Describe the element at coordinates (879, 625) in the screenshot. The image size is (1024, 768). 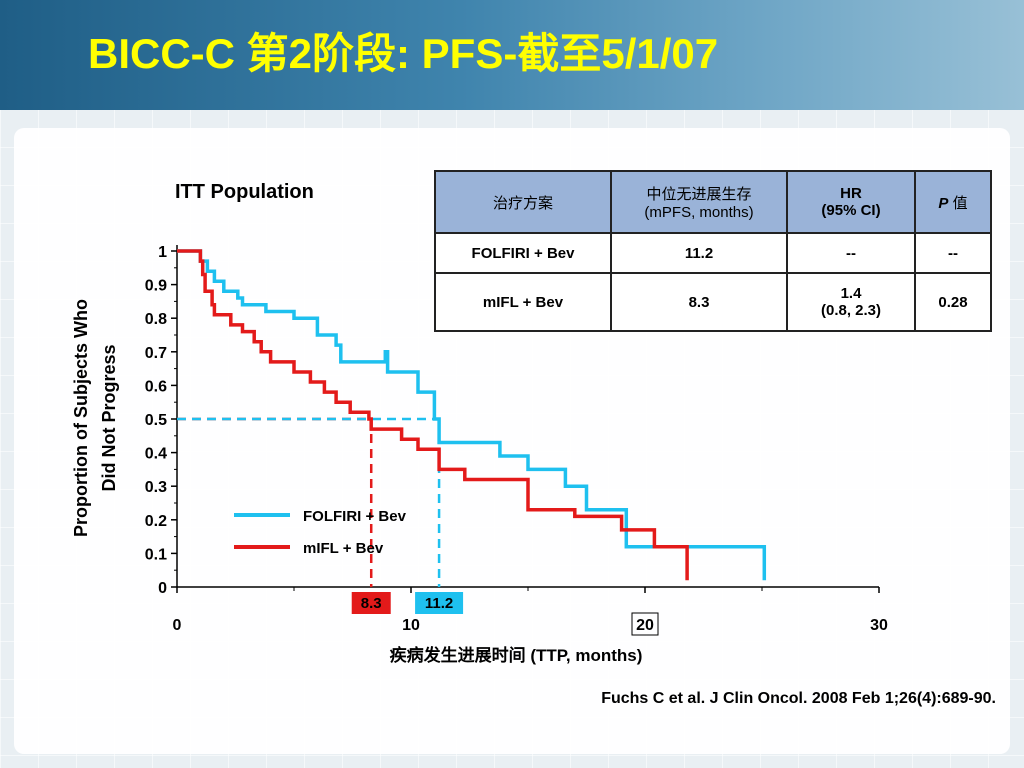
I see `x-tick-label: 30` at that location.